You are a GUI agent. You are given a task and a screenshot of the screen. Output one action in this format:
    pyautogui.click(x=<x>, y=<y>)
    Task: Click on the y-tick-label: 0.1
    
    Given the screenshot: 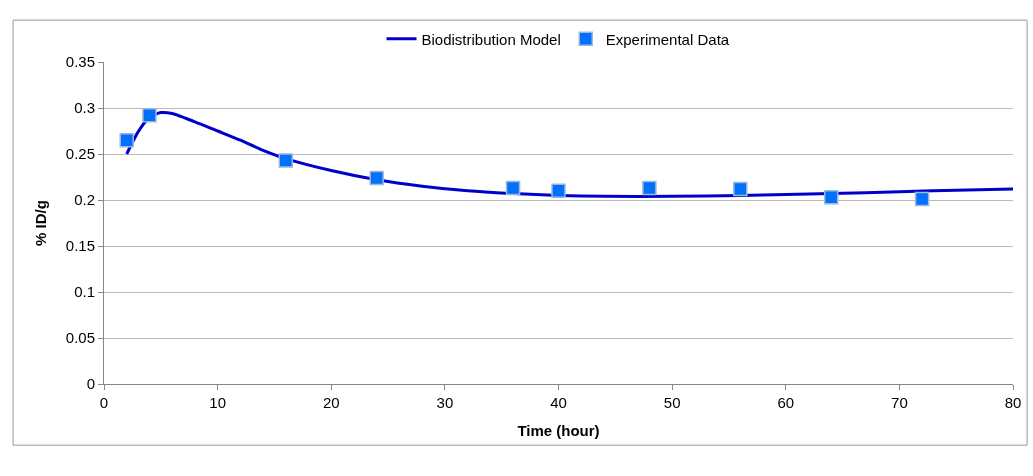 What is the action you would take?
    pyautogui.click(x=84, y=292)
    